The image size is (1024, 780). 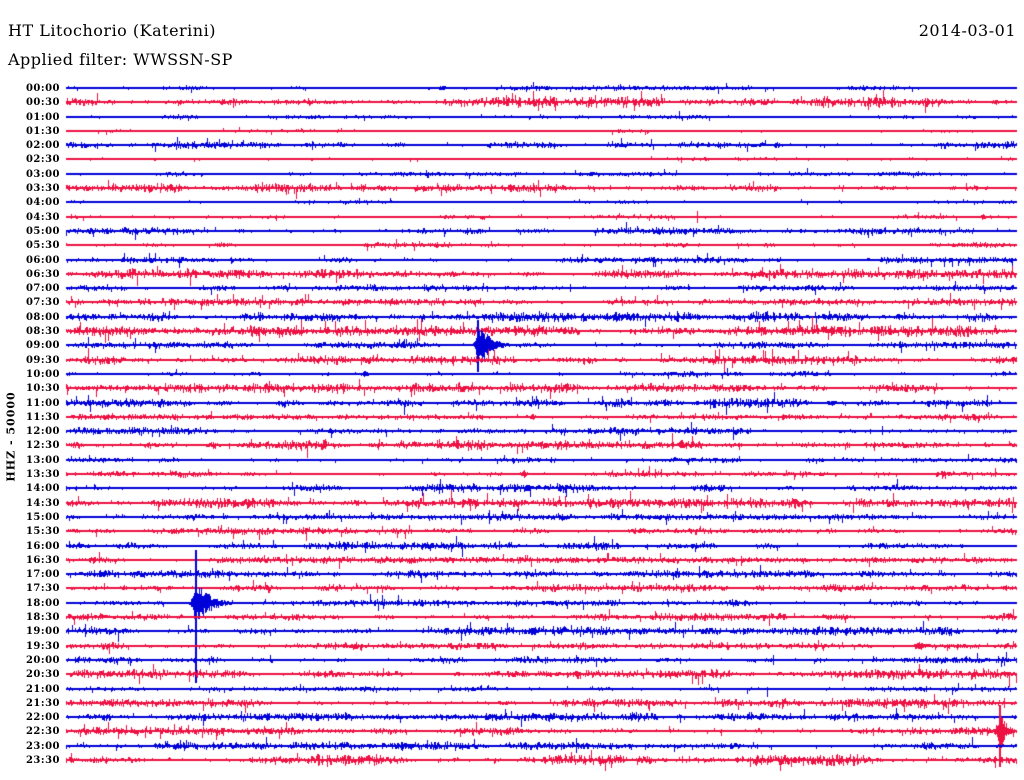 I want to click on time-label: 16:30, so click(x=42, y=560).